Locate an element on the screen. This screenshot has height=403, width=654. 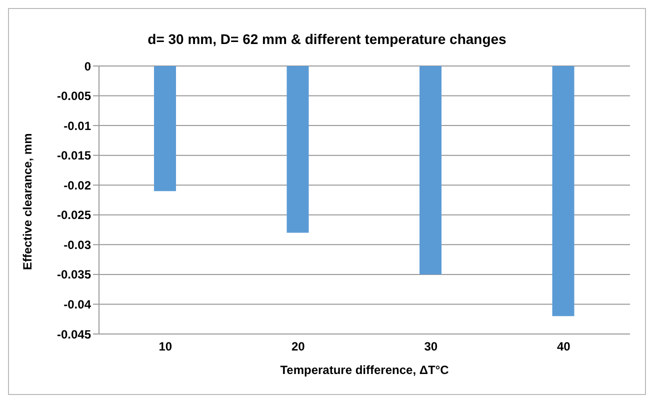
y-tick-label: -0.005 is located at coordinates (74, 96).